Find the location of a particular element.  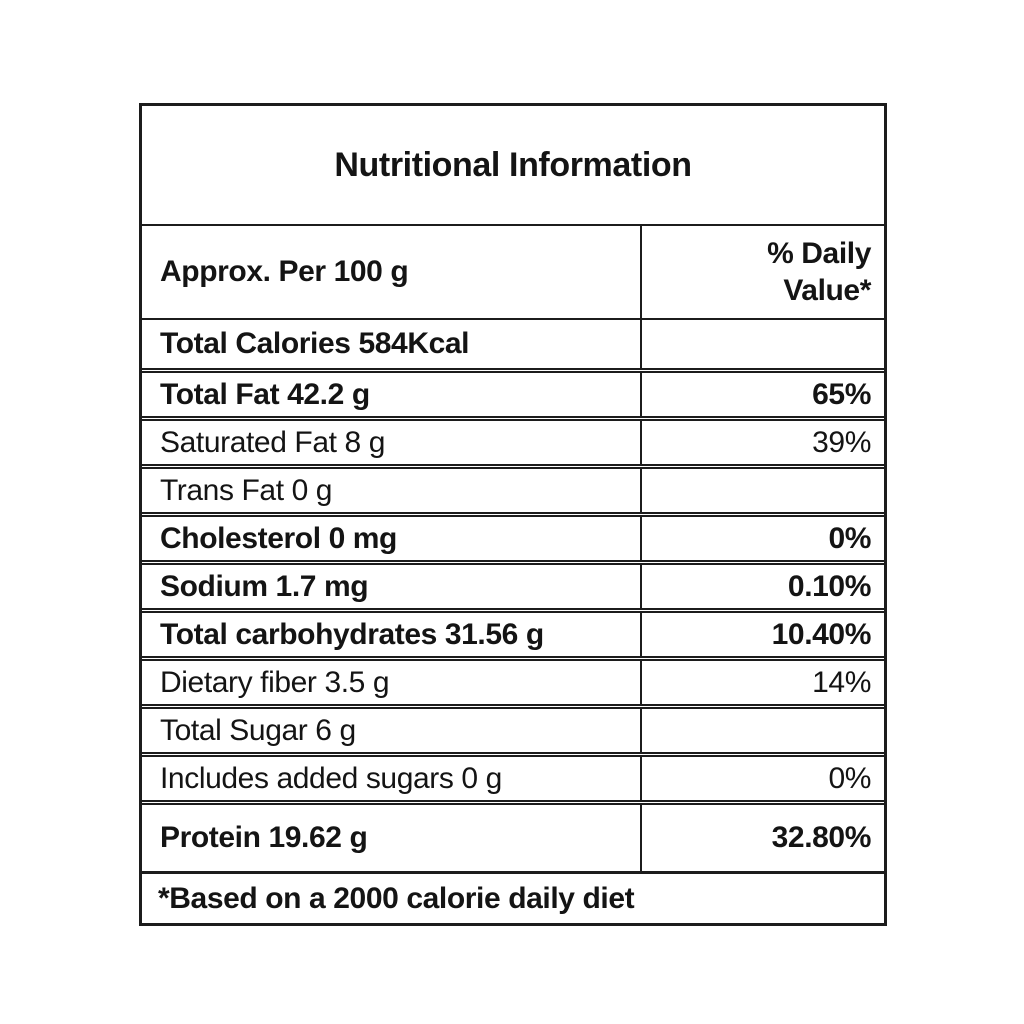

table-title-row: Nutritional Information is located at coordinates (513, 165).